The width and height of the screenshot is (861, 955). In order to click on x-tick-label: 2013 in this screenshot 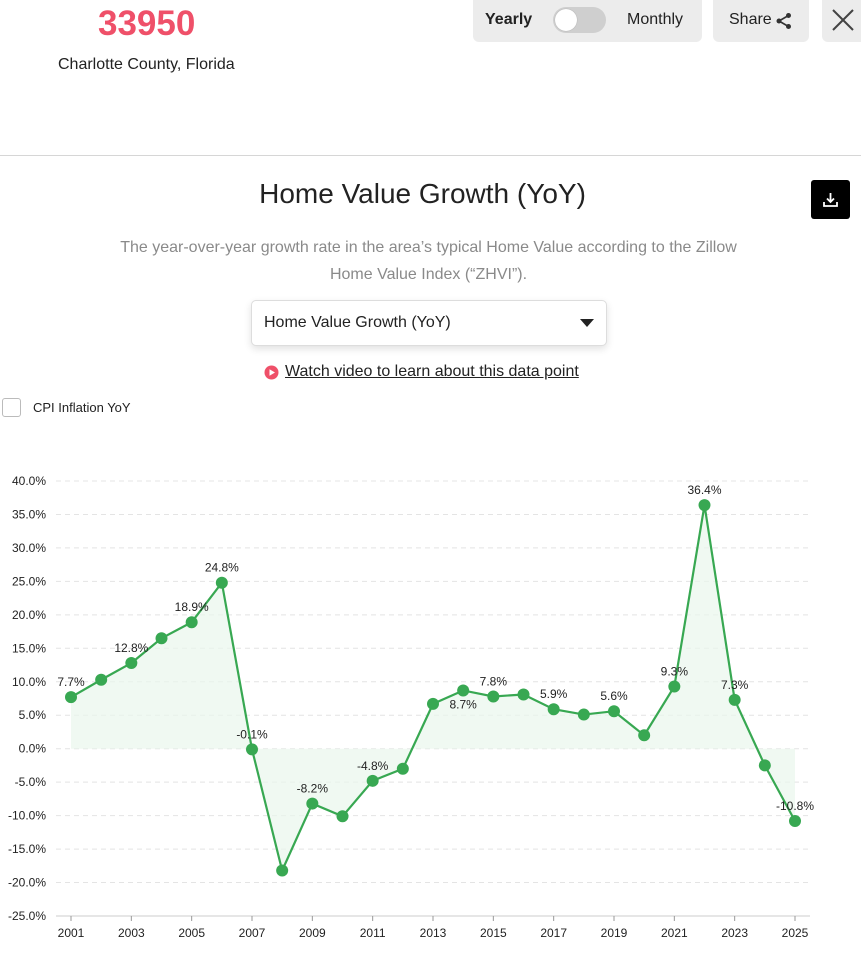, I will do `click(433, 933)`.